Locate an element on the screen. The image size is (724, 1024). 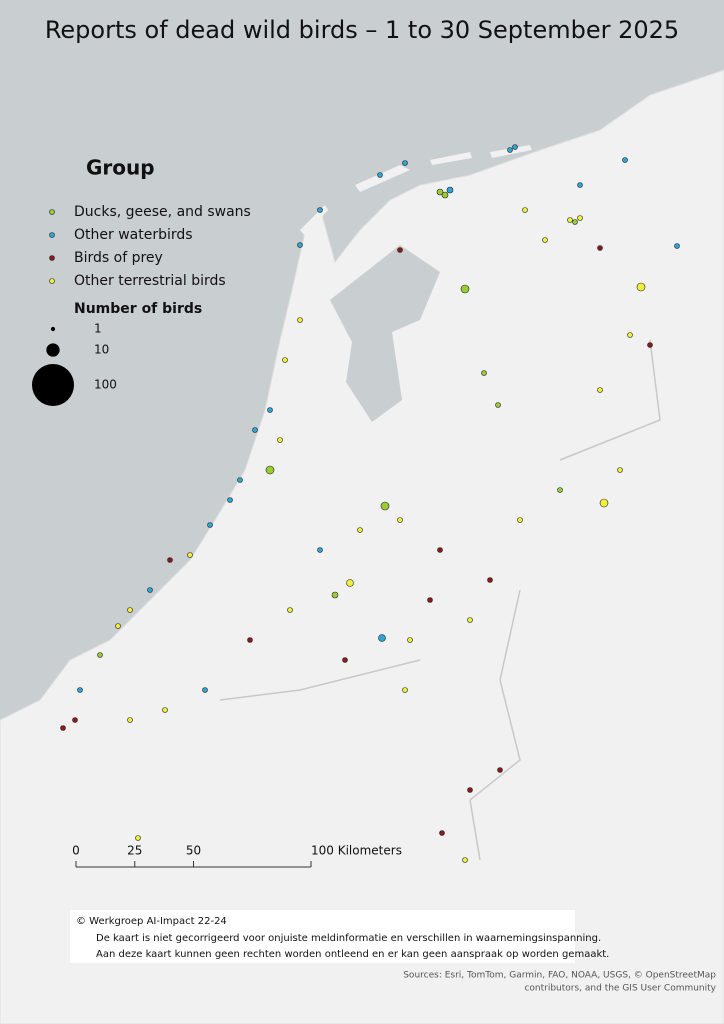
legend-label: Other terrestrial birds is located at coordinates (150, 281).